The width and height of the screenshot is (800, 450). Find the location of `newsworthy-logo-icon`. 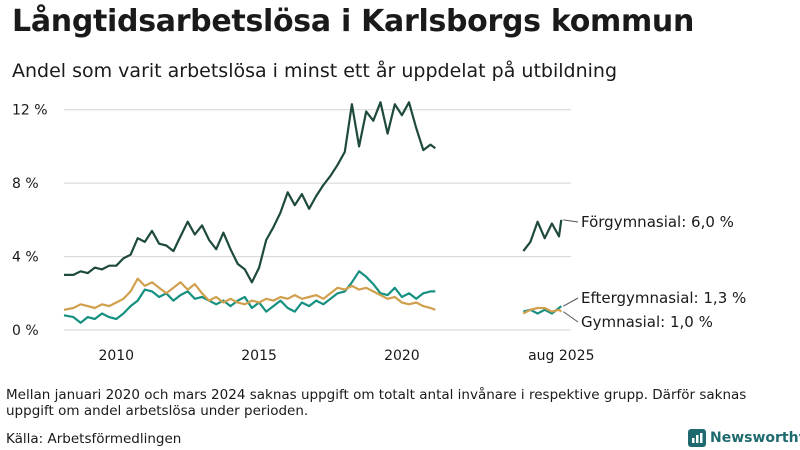

newsworthy-logo-icon is located at coordinates (697, 438).